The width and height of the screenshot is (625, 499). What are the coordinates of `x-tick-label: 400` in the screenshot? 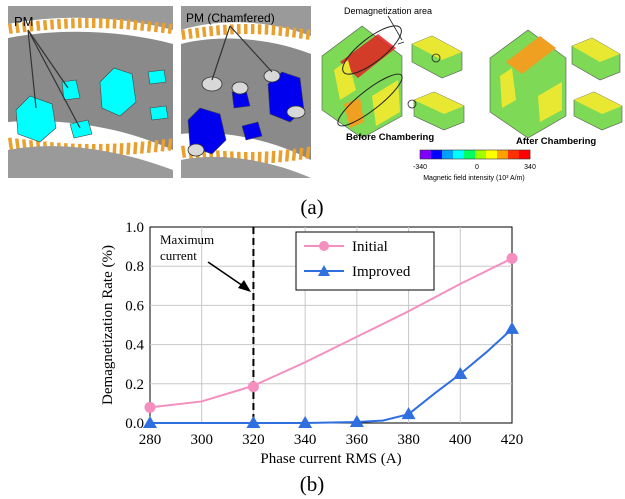 It's located at (460, 440).